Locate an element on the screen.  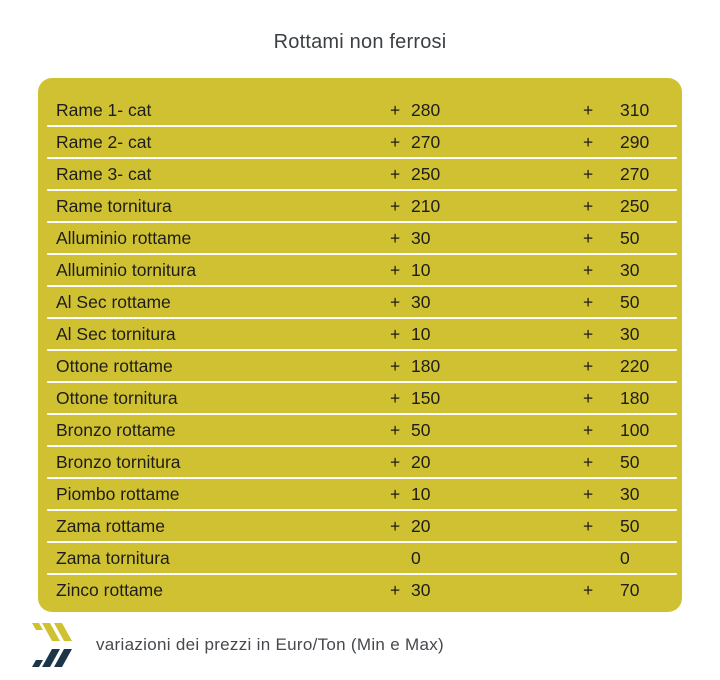
table-row: Ottone rottame +180 +220 is located at coordinates (360, 366).